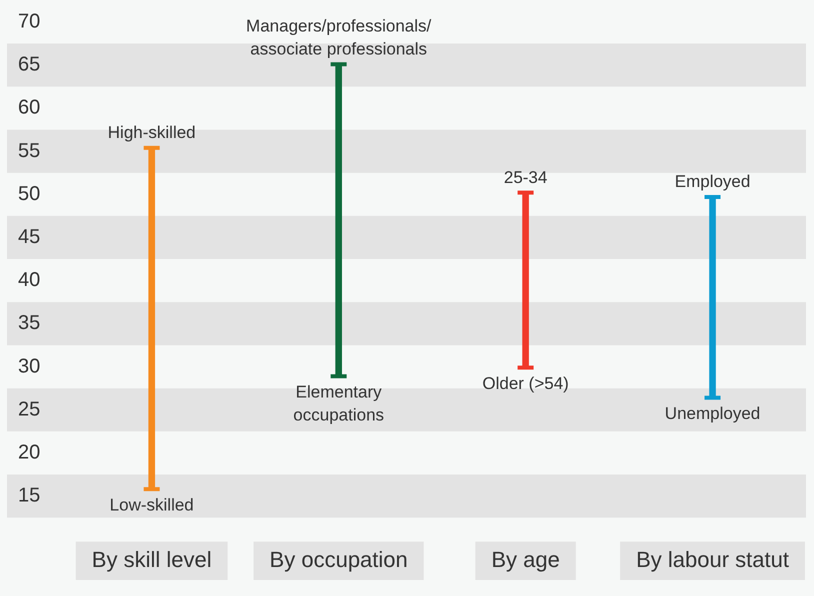  Describe the element at coordinates (525, 559) in the screenshot. I see `x-tick-label: By age` at that location.